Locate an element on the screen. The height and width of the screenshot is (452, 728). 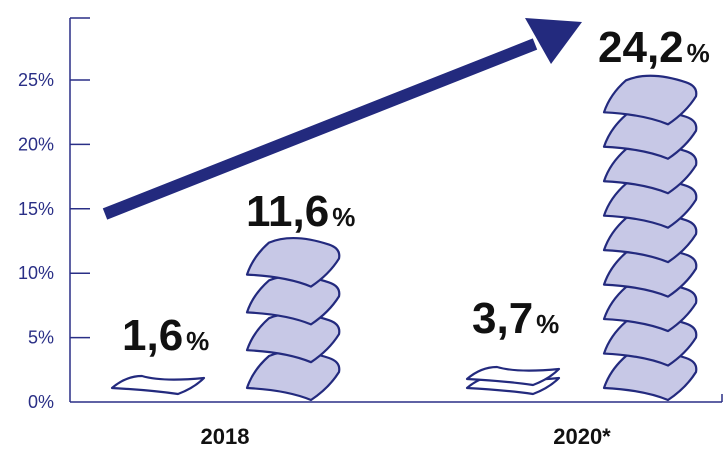
y-tick-label: 15% is located at coordinates (36, 209).